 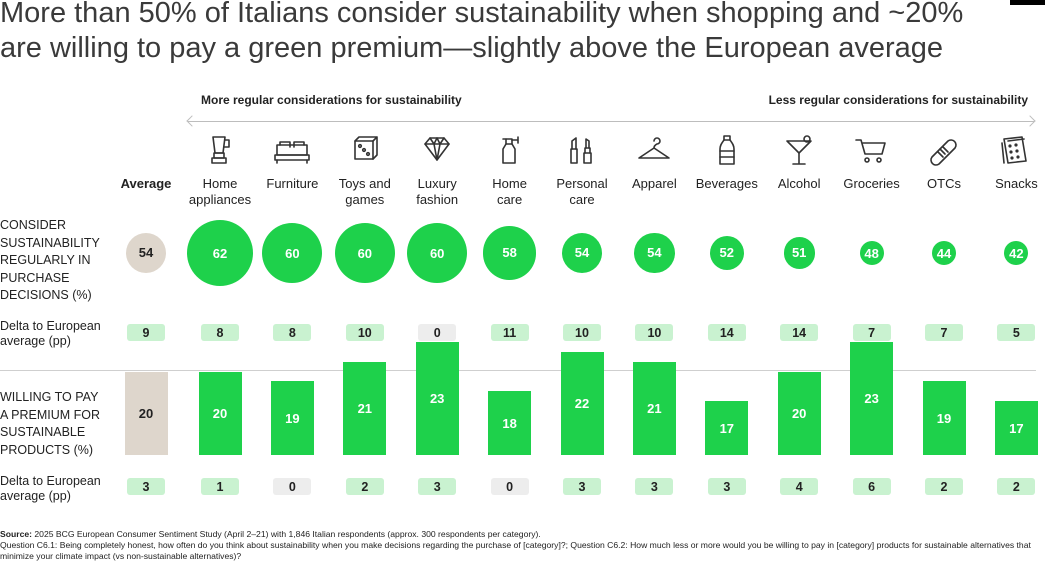 What do you see at coordinates (437, 199) in the screenshot?
I see `category-label-line: fashion` at bounding box center [437, 199].